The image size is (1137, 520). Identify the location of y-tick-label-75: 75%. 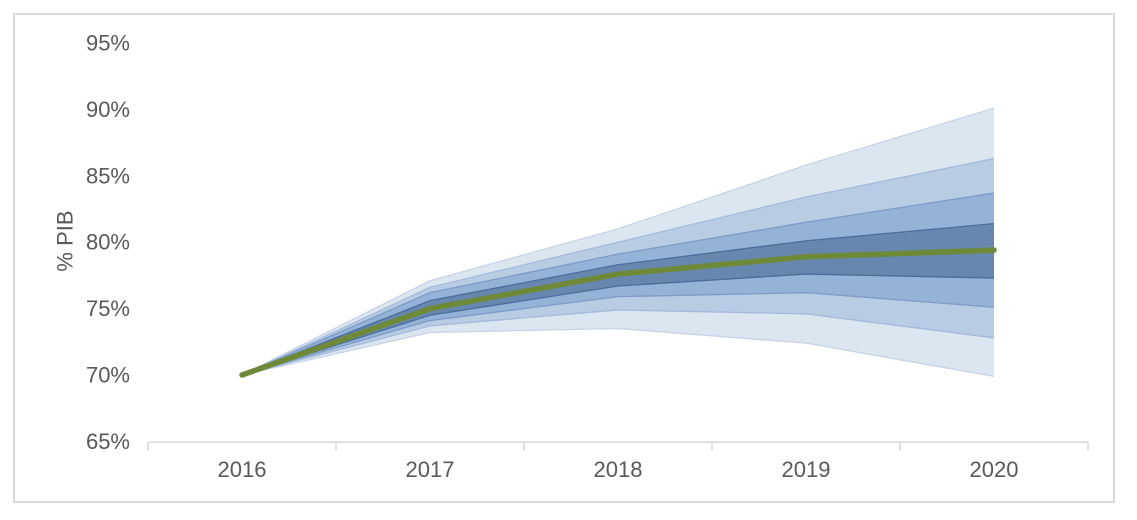
(108, 308).